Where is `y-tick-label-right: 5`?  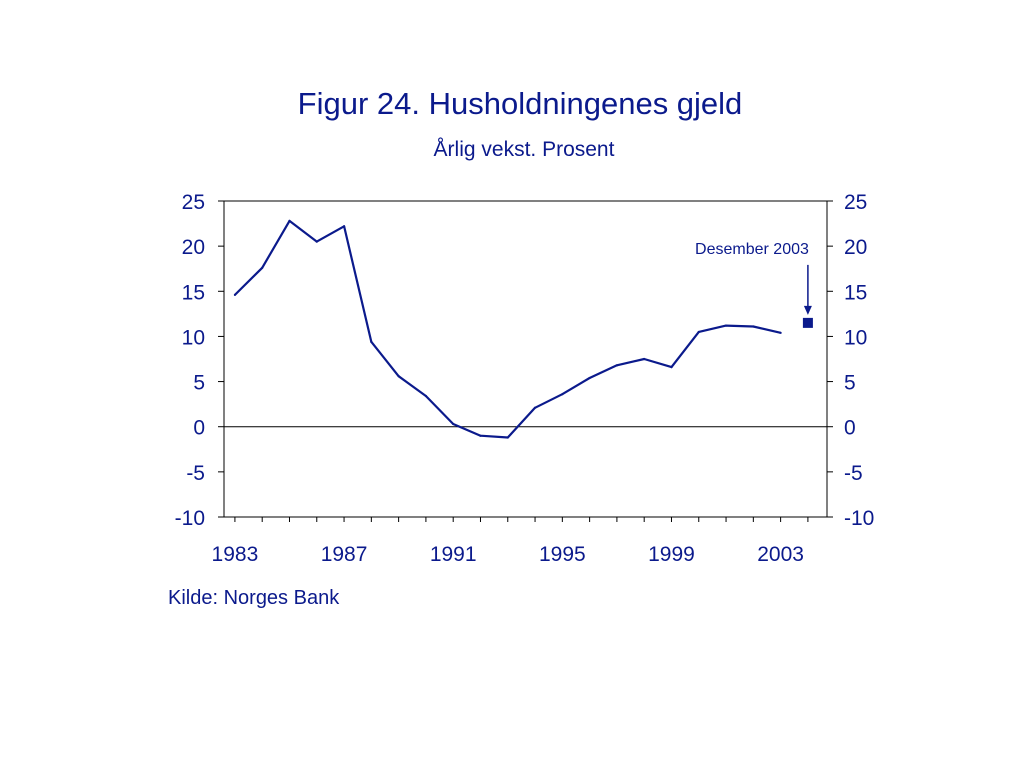 y-tick-label-right: 5 is located at coordinates (850, 383).